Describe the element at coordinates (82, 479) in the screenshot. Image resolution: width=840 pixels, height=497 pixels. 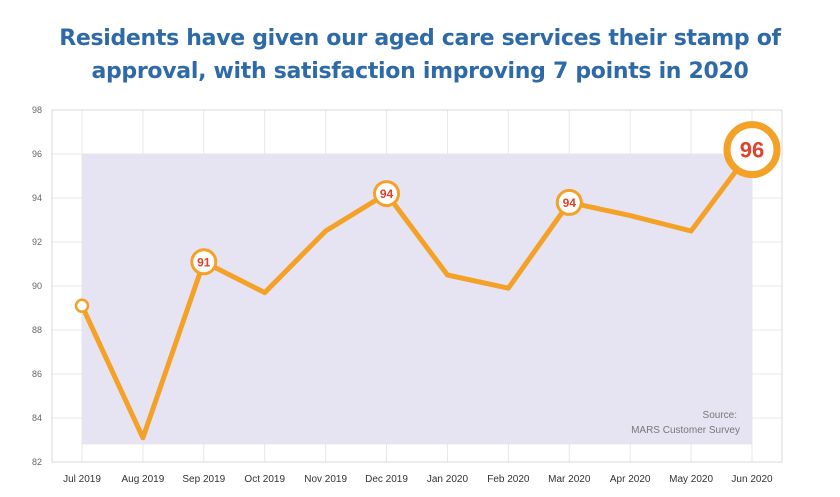
I see `x-tick-label: Jul 2019` at that location.